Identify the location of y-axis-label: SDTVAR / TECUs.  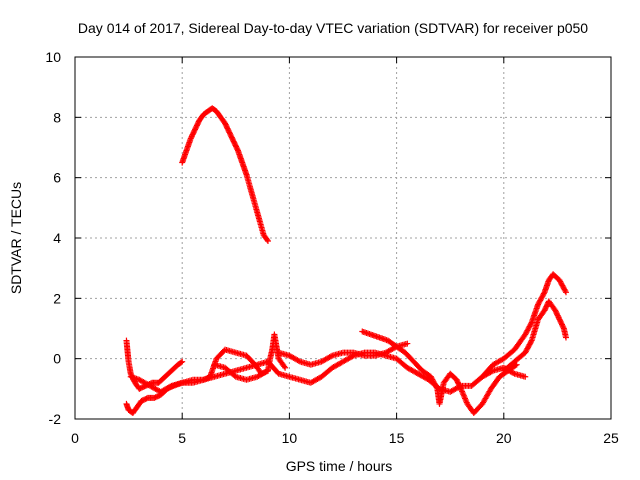
(16, 238).